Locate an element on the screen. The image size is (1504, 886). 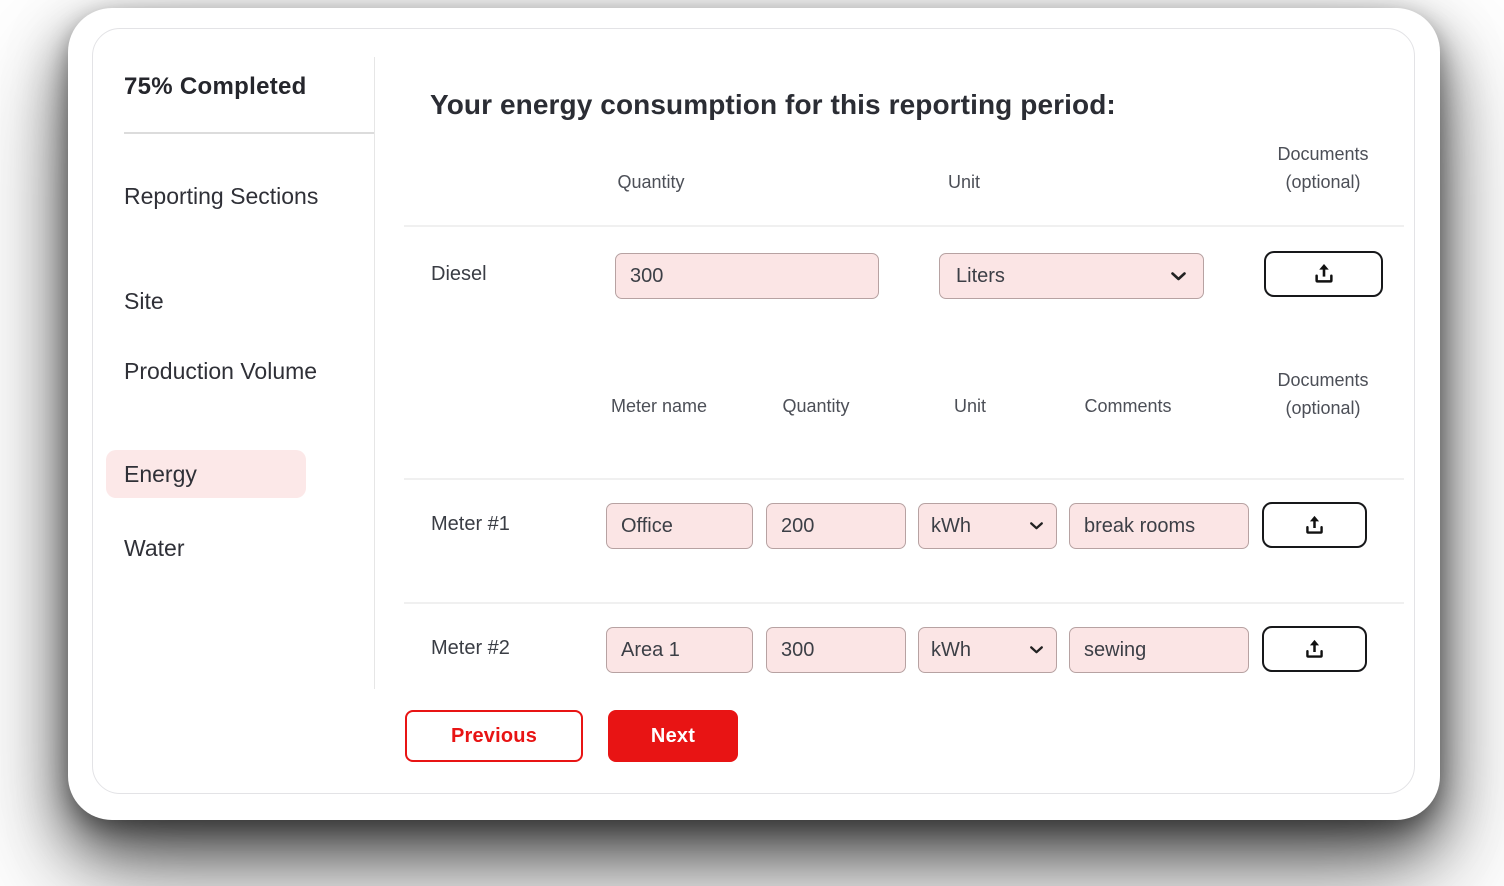
column-header-meter-name: Meter name is located at coordinates (659, 406).